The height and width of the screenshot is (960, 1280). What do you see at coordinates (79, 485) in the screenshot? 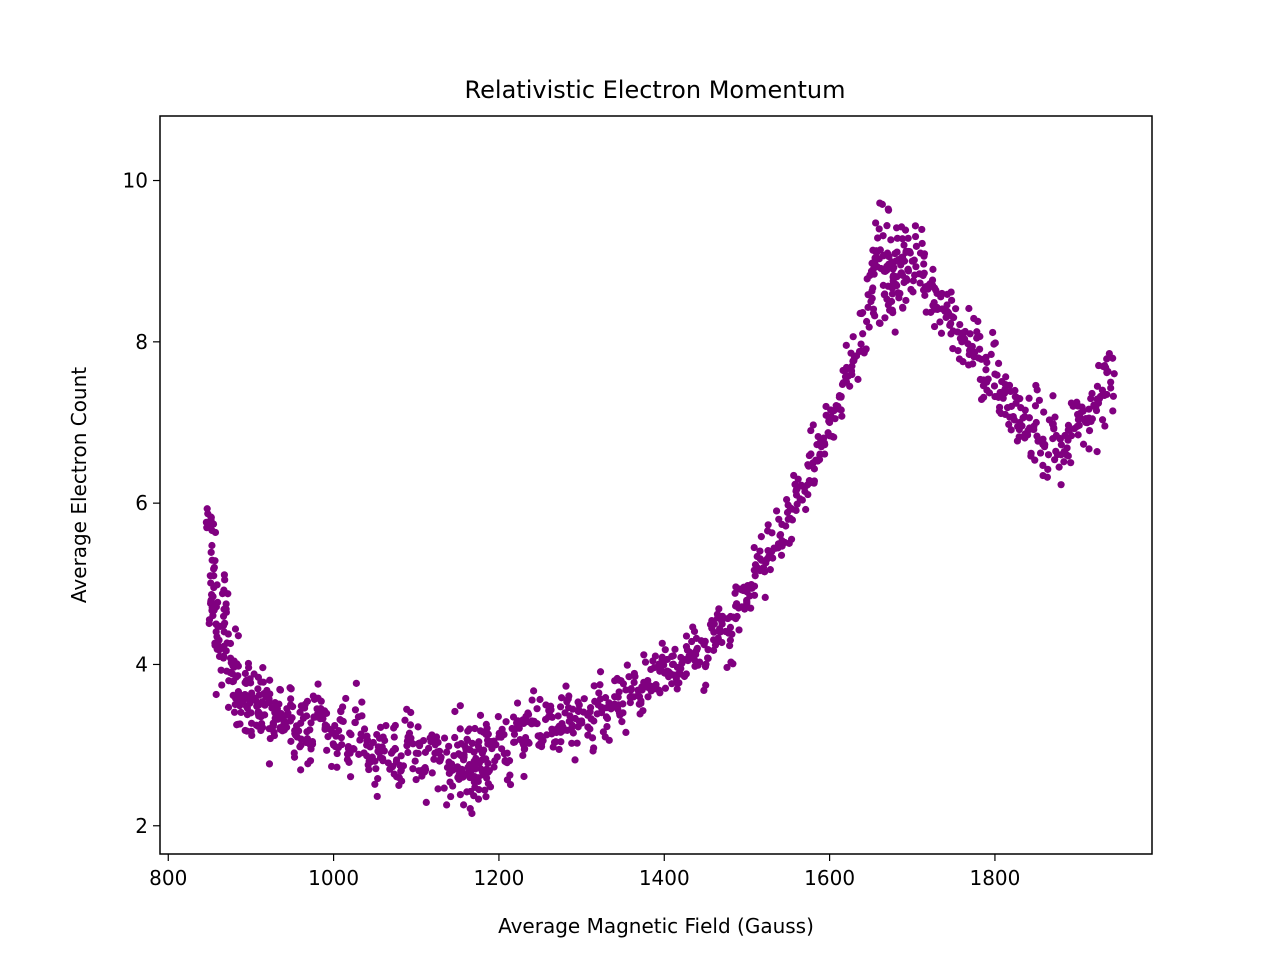
I see `y-axis-label: Average Electron Count` at bounding box center [79, 485].